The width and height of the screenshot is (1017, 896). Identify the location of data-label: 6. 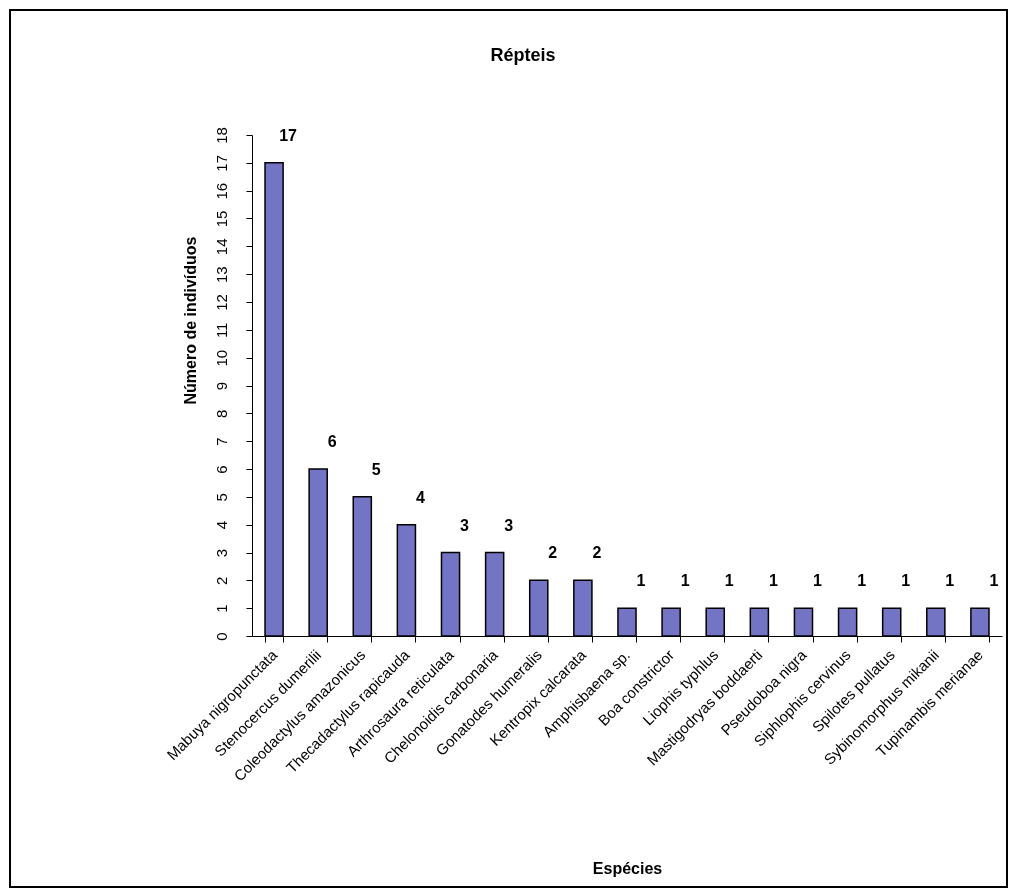
(332, 441).